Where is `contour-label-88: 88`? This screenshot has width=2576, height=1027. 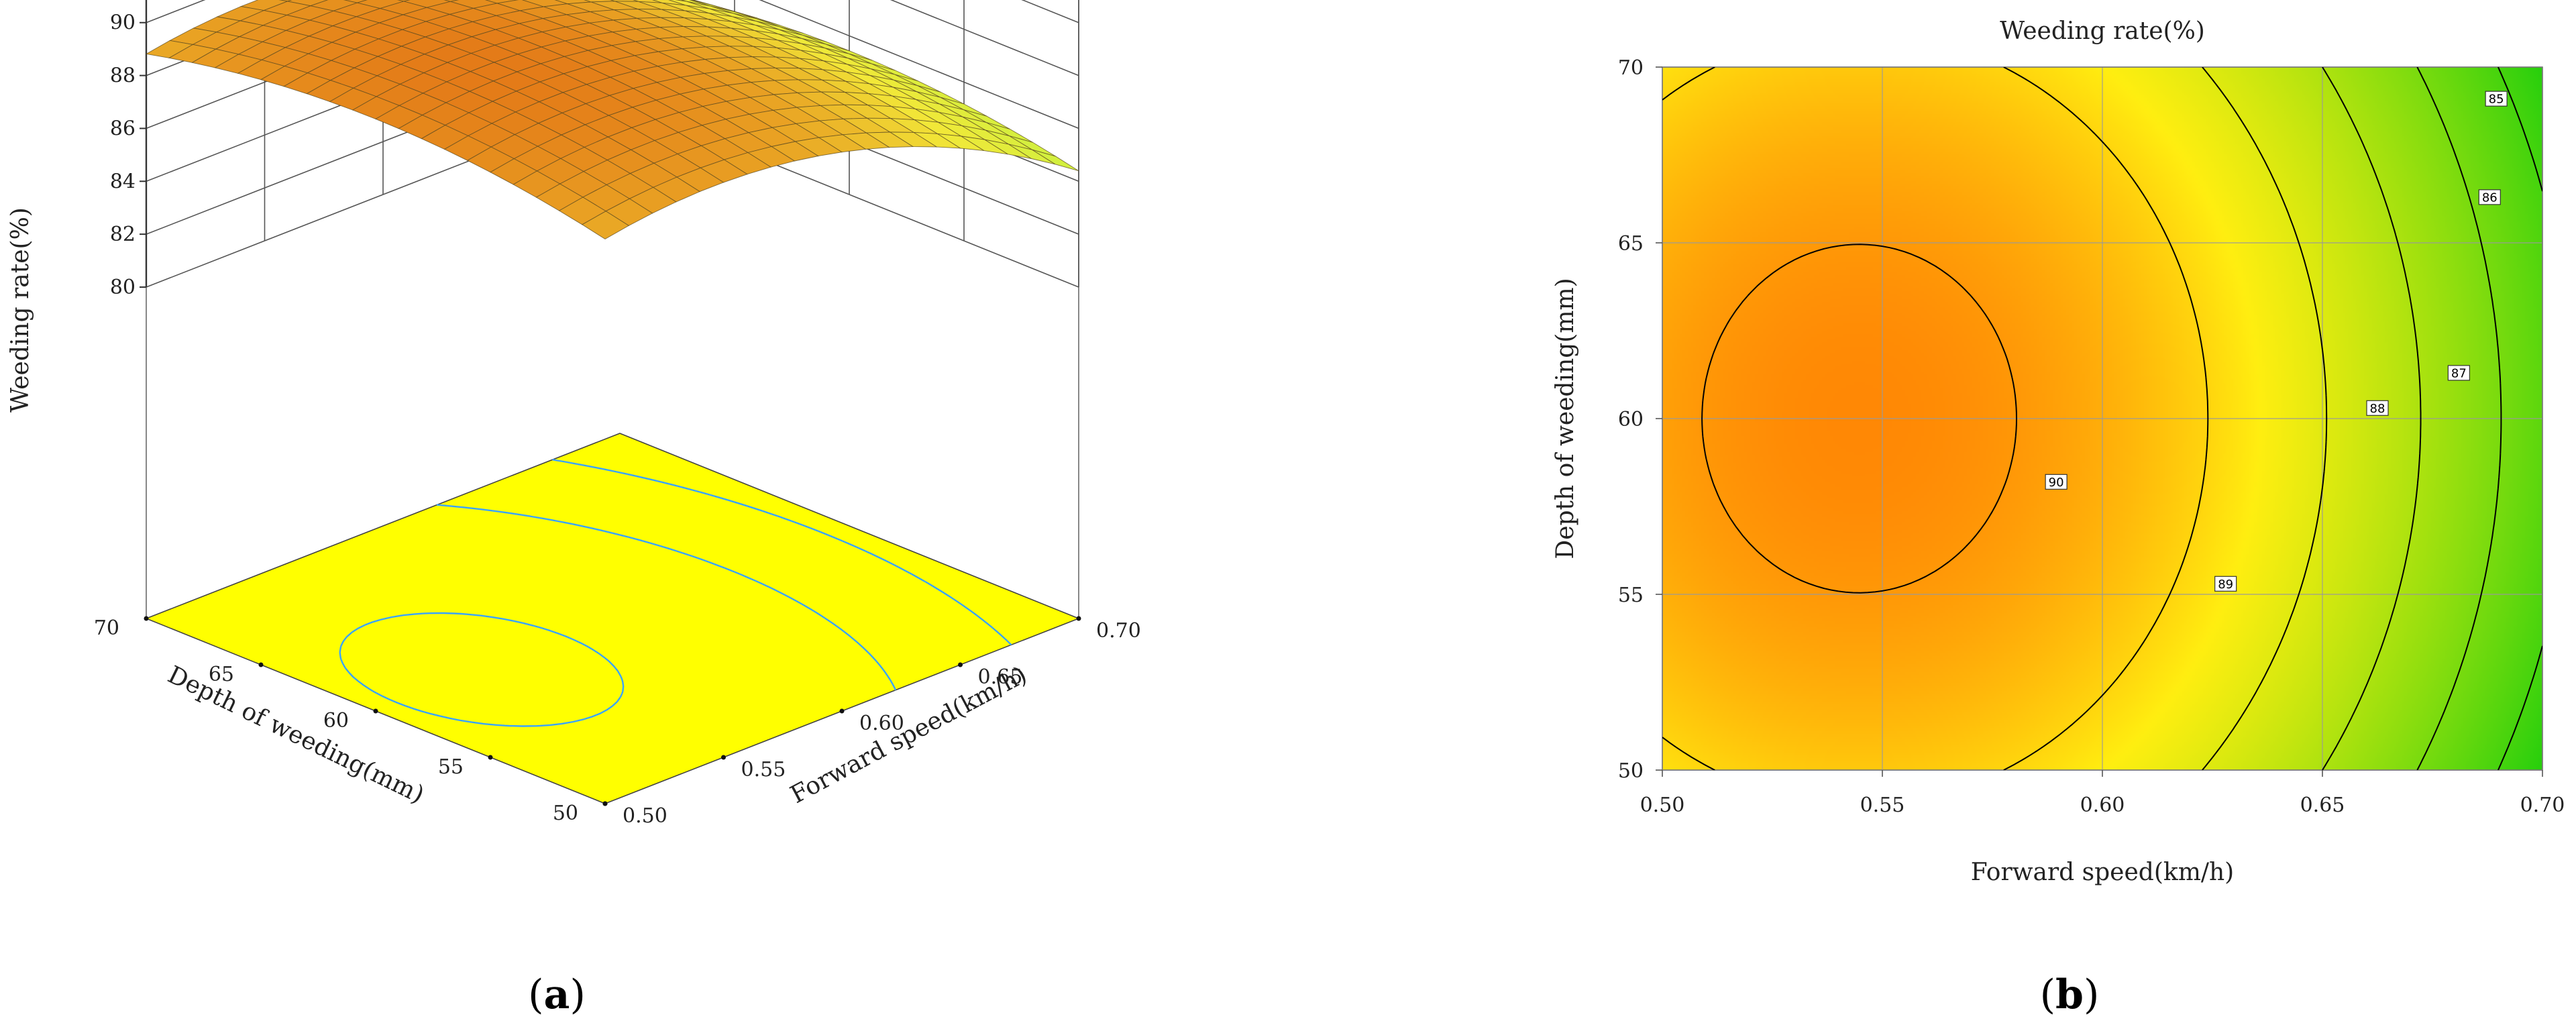
contour-label-88: 88 is located at coordinates (2377, 408).